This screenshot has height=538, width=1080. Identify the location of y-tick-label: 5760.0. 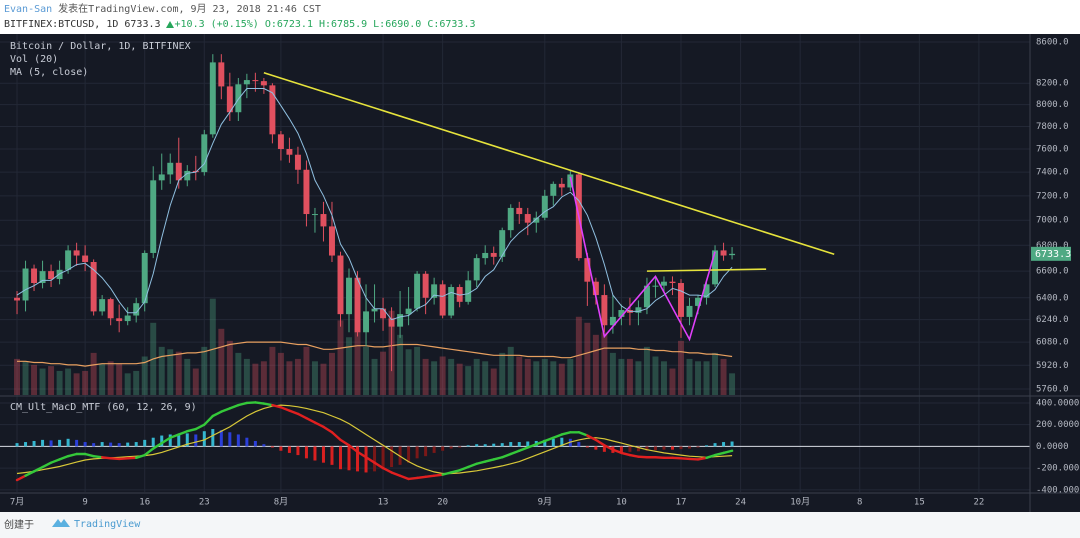
(1052, 389).